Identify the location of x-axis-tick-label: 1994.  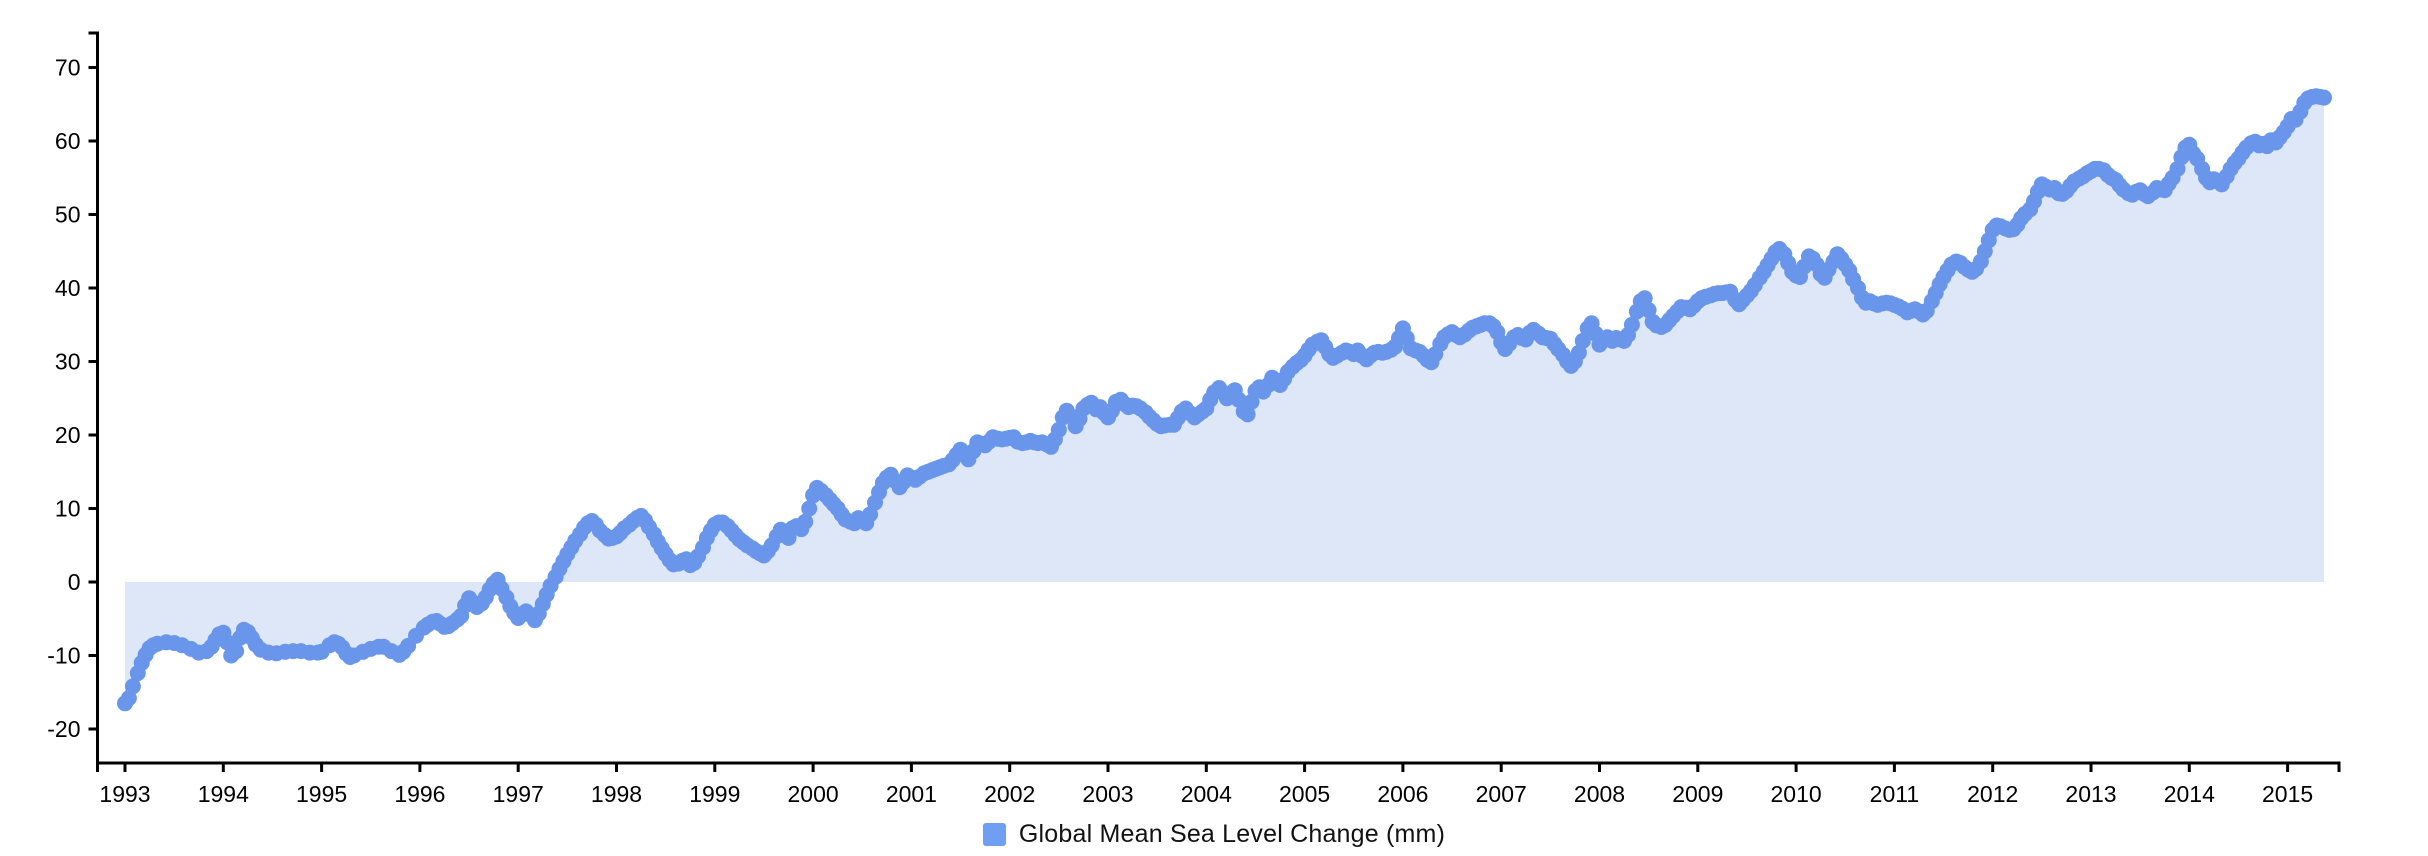
(223, 794).